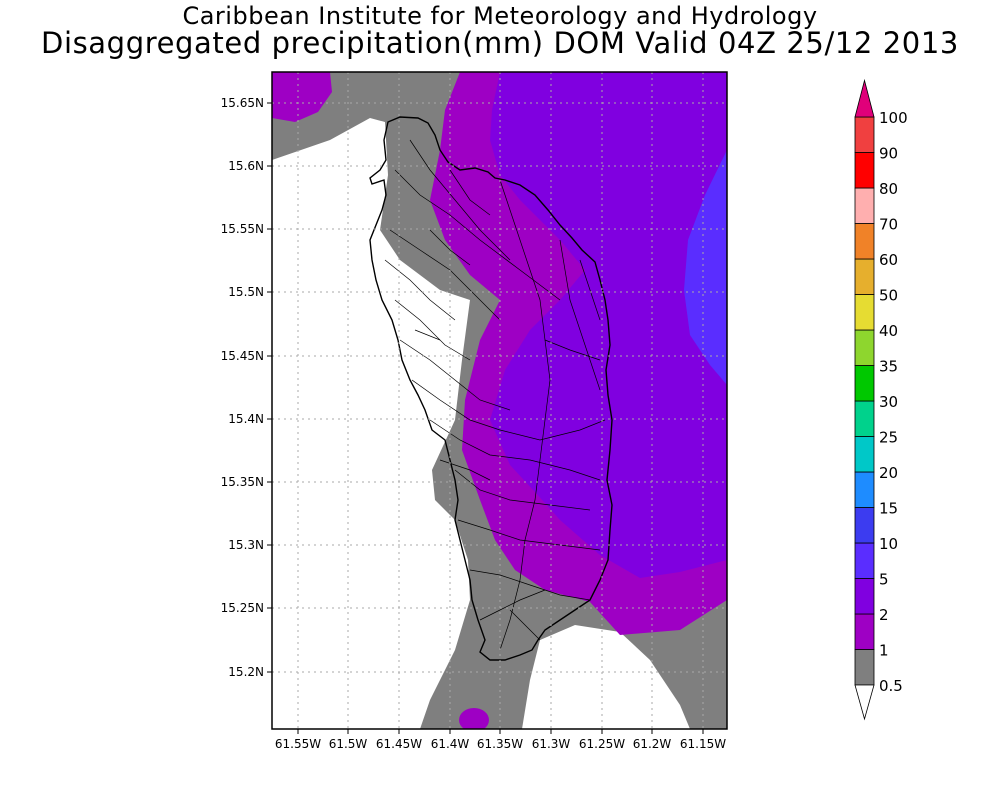 Image resolution: width=1000 pixels, height=800 pixels. Describe the element at coordinates (246, 672) in the screenshot. I see `lat-tick-label: 15.2N` at that location.